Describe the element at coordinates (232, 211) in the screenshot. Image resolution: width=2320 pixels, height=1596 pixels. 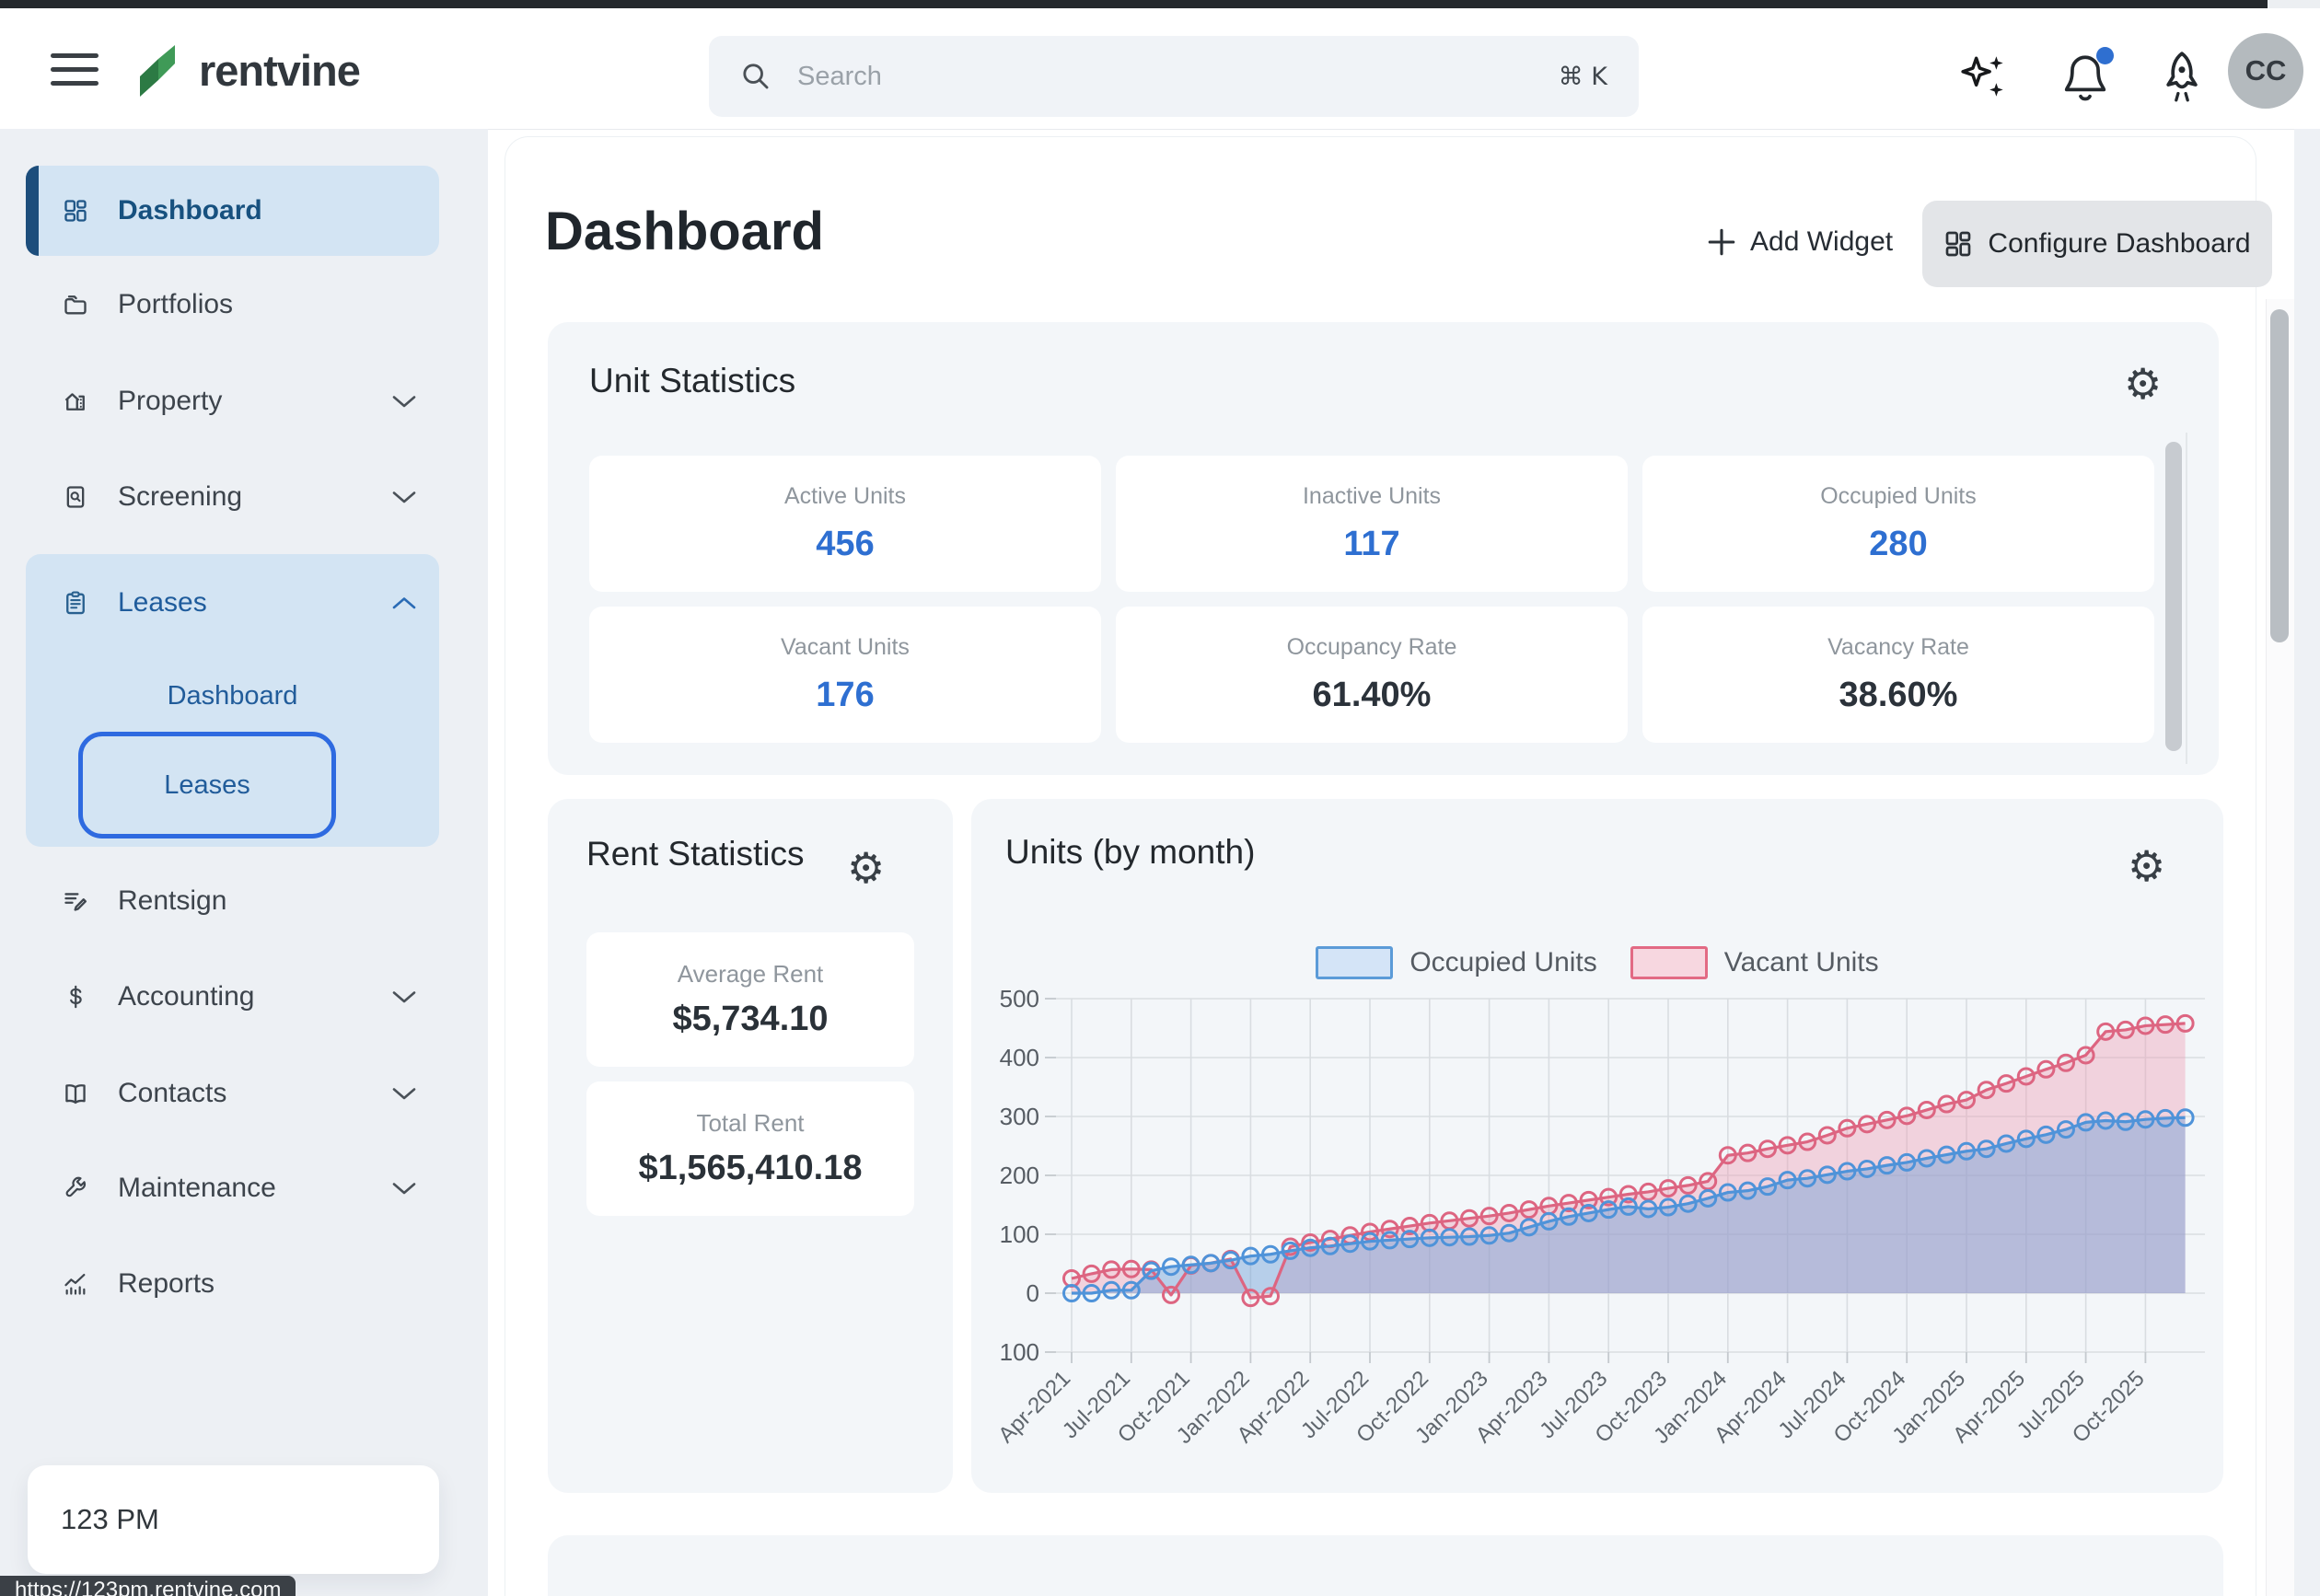
I see `sidebar-item-dashboard: Dashboard` at that location.